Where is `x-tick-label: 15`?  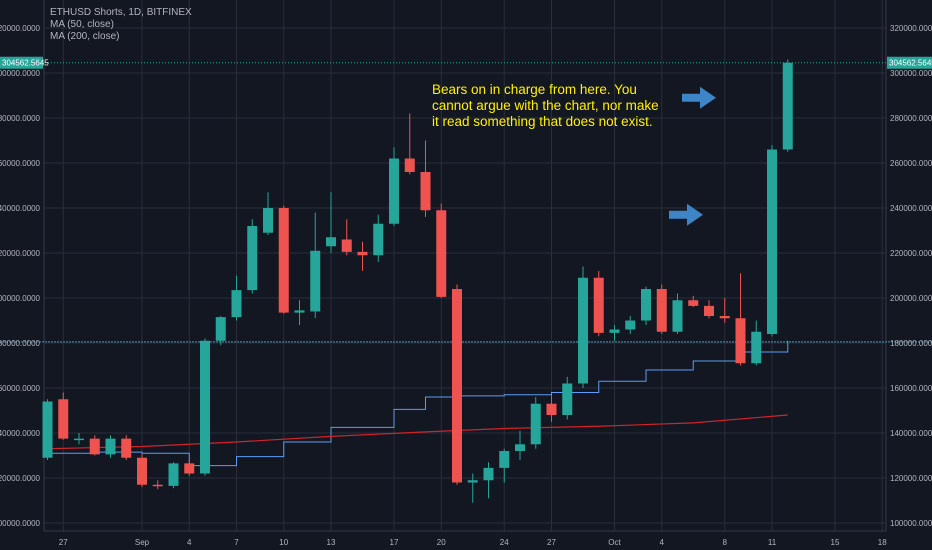 x-tick-label: 15 is located at coordinates (835, 542).